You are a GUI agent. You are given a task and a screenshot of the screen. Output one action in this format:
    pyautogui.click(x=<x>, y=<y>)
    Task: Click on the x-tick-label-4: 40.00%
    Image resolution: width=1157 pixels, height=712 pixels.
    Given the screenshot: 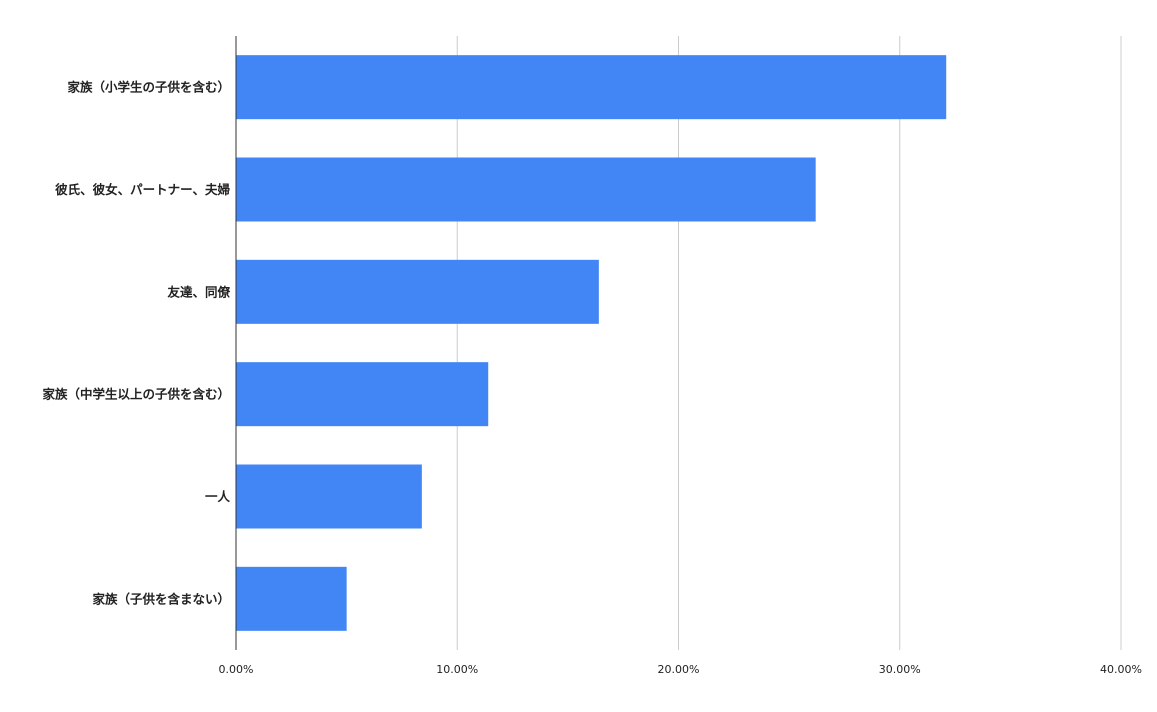 What is the action you would take?
    pyautogui.click(x=1121, y=669)
    